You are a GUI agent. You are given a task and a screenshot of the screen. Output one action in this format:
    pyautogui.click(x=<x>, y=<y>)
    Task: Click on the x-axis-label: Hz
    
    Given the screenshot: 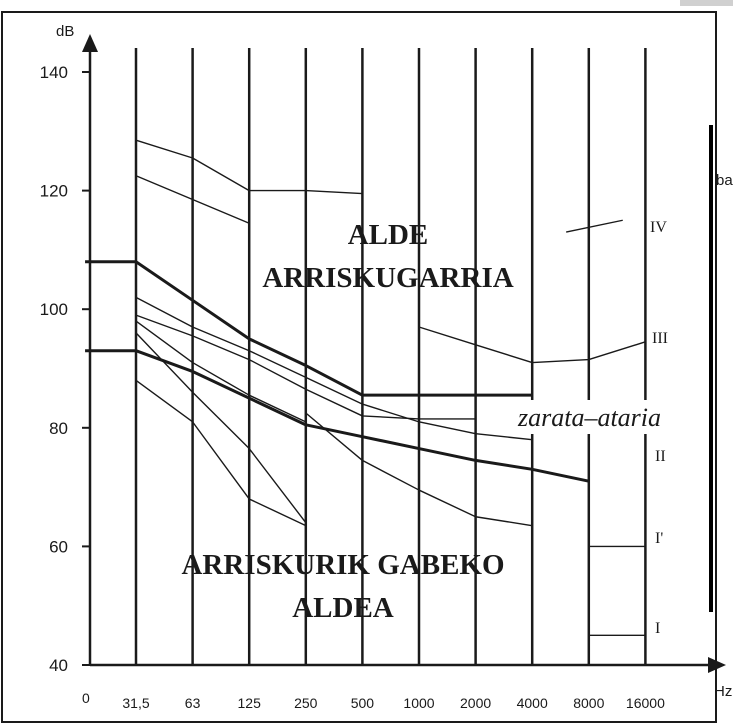 What is the action you would take?
    pyautogui.click(x=723, y=691)
    